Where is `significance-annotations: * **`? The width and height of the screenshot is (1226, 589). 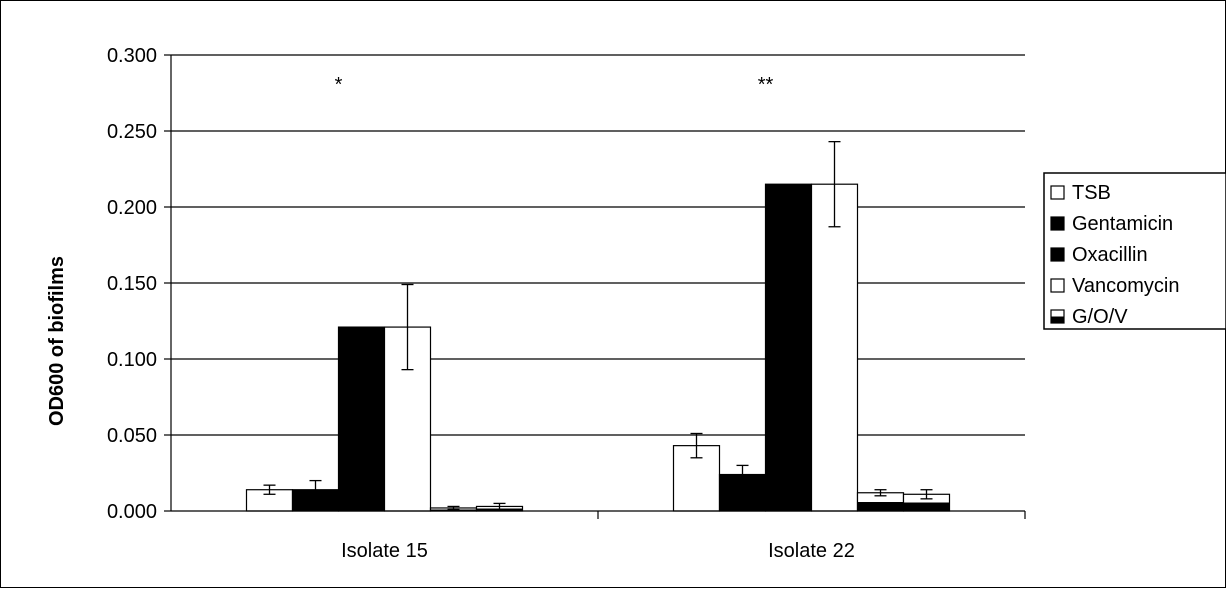 significance-annotations: * ** is located at coordinates (554, 85).